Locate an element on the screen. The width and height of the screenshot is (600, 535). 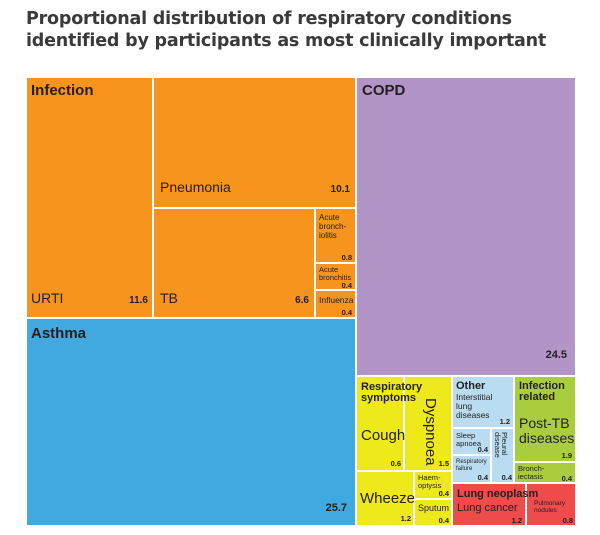
label-bronchiectasis-line-1: Bronch- is located at coordinates (531, 468).